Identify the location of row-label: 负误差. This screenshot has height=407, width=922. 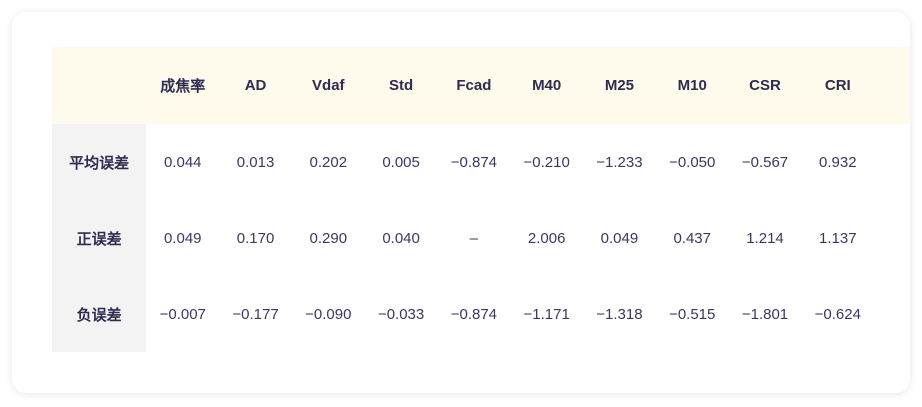
(99, 314).